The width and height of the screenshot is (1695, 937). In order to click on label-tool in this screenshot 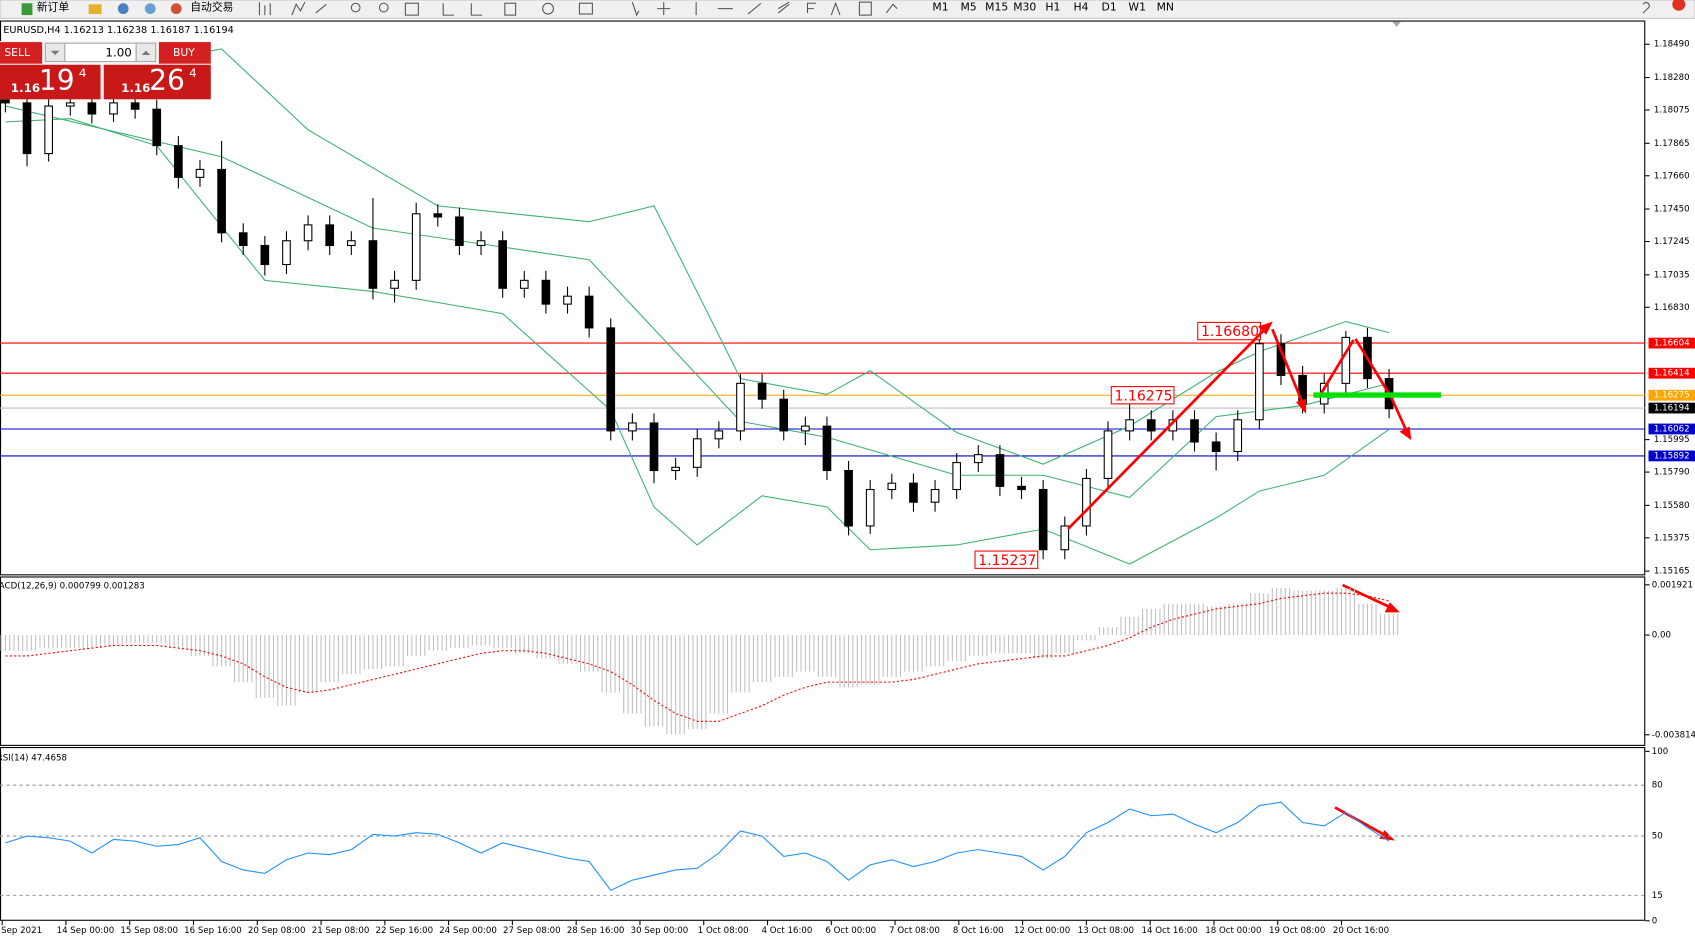, I will do `click(865, 8)`.